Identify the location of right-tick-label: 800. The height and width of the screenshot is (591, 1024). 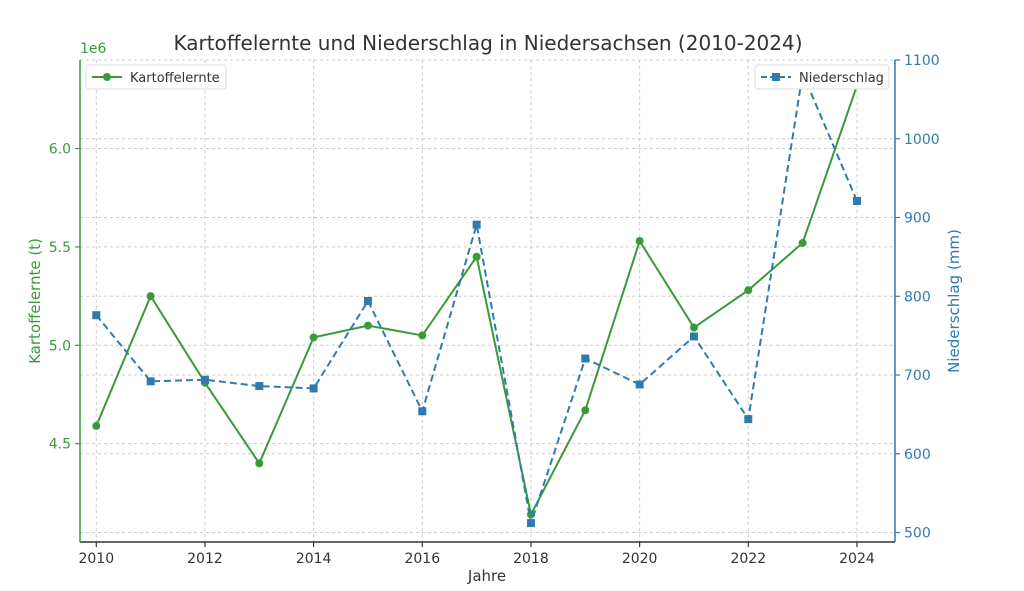
(917, 297).